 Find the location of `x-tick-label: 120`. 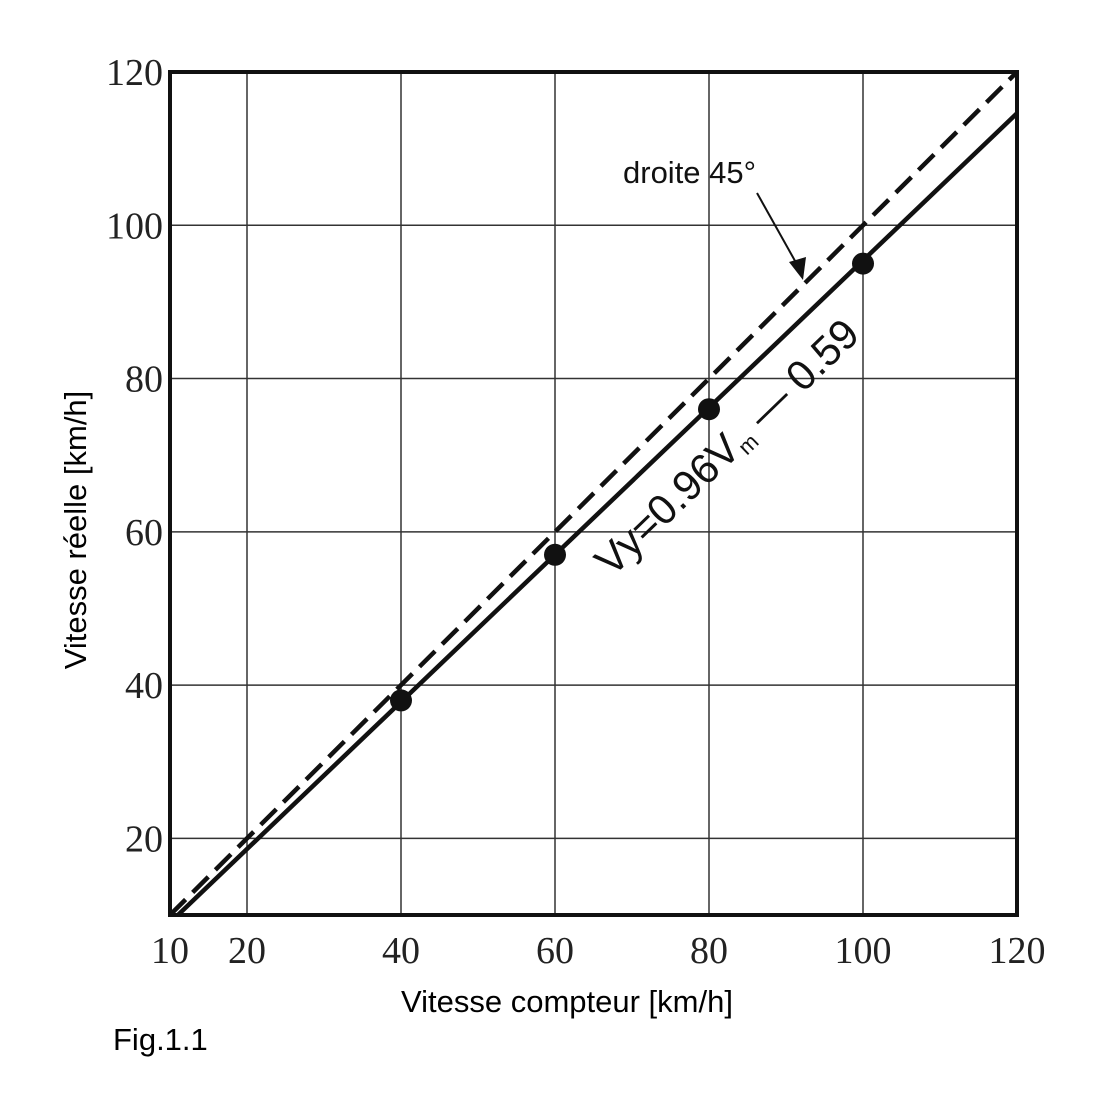

x-tick-label: 120 is located at coordinates (1017, 951).